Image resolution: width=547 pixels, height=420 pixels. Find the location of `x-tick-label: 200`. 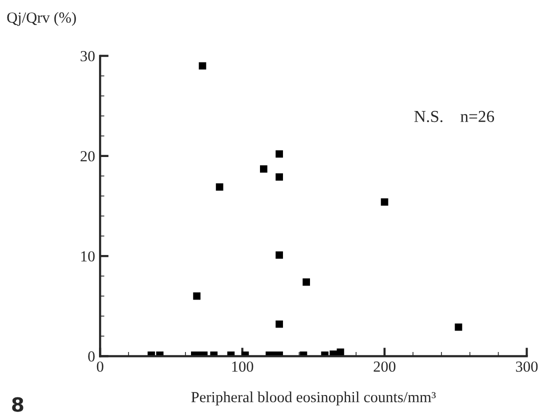

x-tick-label: 200 is located at coordinates (385, 366).